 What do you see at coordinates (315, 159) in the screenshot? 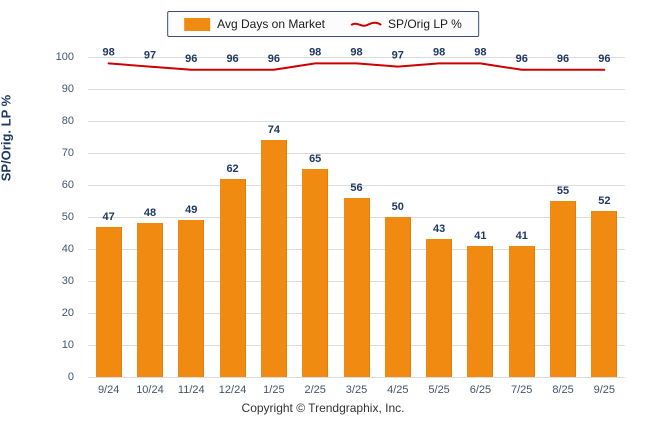
I see `bar-value-label: 65` at bounding box center [315, 159].